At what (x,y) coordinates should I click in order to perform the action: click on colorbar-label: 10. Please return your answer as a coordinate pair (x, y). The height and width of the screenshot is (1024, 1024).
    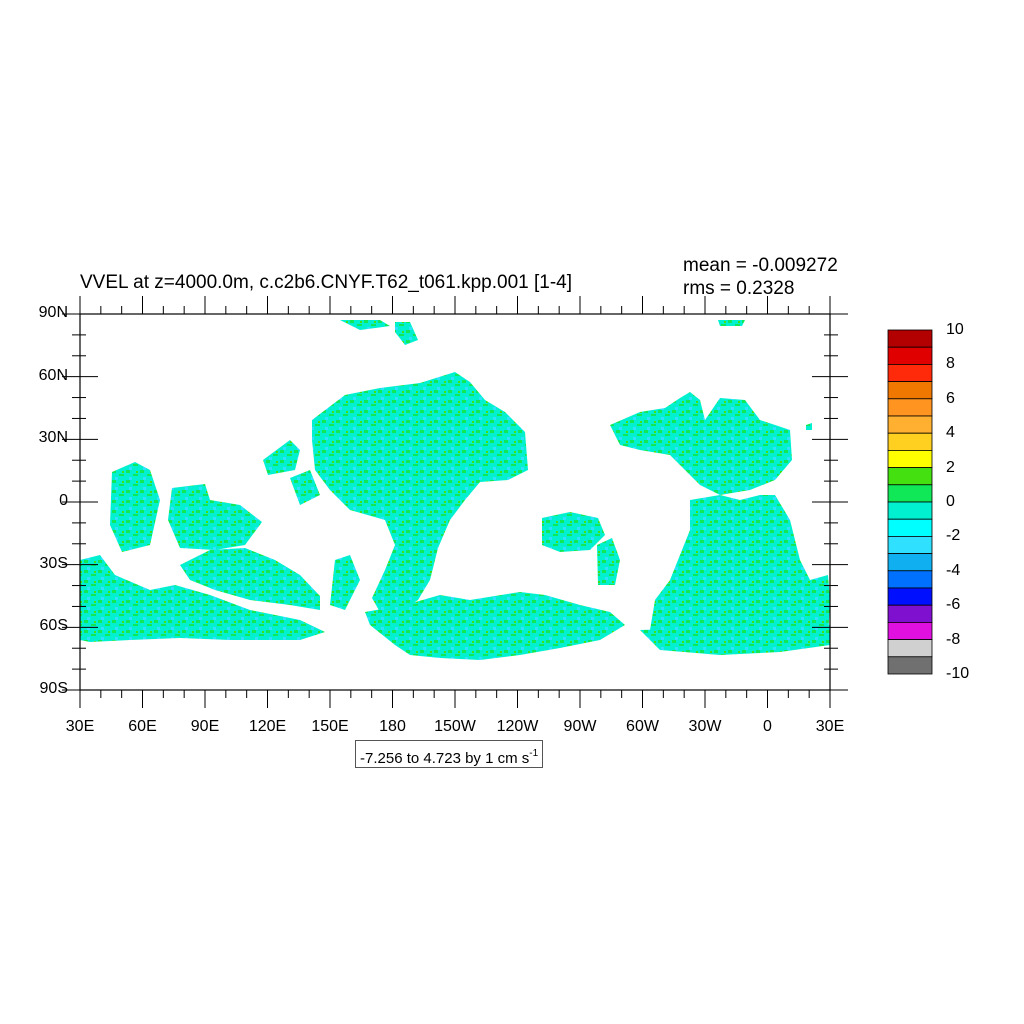
    Looking at the image, I should click on (955, 329).